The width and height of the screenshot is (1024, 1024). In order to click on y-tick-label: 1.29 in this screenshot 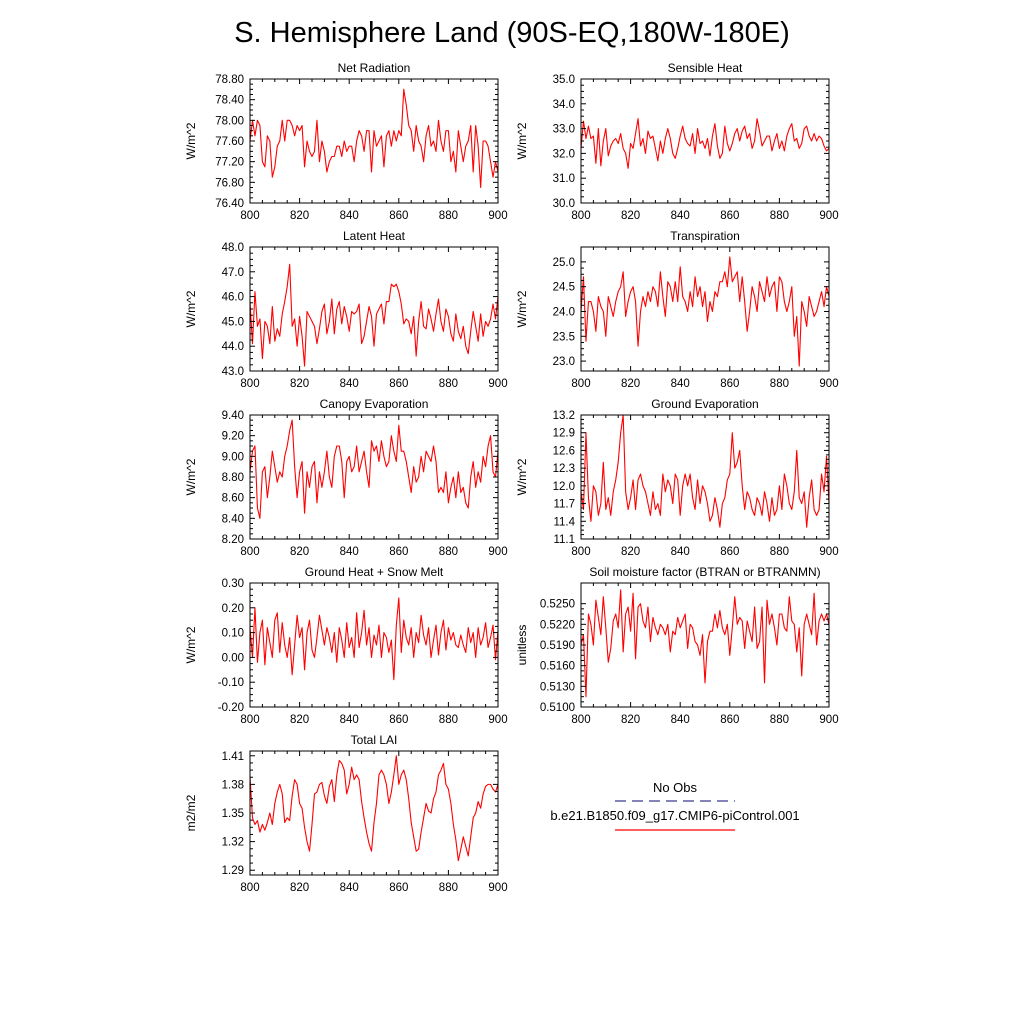, I will do `click(233, 871)`.